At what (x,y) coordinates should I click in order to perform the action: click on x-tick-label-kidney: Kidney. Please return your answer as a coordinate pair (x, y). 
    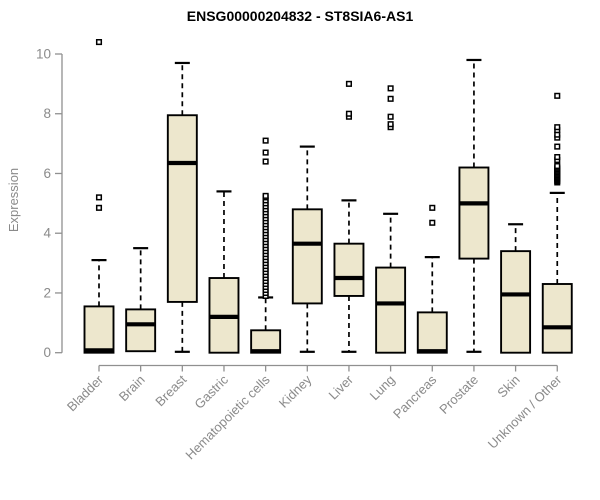
    Looking at the image, I should click on (295, 391).